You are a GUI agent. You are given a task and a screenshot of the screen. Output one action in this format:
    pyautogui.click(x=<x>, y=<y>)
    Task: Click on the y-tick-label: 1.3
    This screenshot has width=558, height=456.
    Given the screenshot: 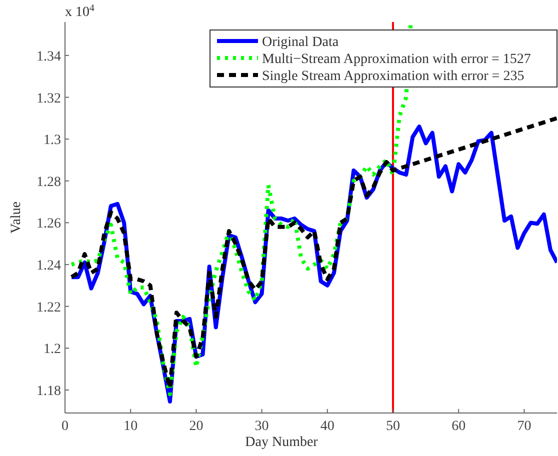 What is the action you would take?
    pyautogui.click(x=52, y=140)
    